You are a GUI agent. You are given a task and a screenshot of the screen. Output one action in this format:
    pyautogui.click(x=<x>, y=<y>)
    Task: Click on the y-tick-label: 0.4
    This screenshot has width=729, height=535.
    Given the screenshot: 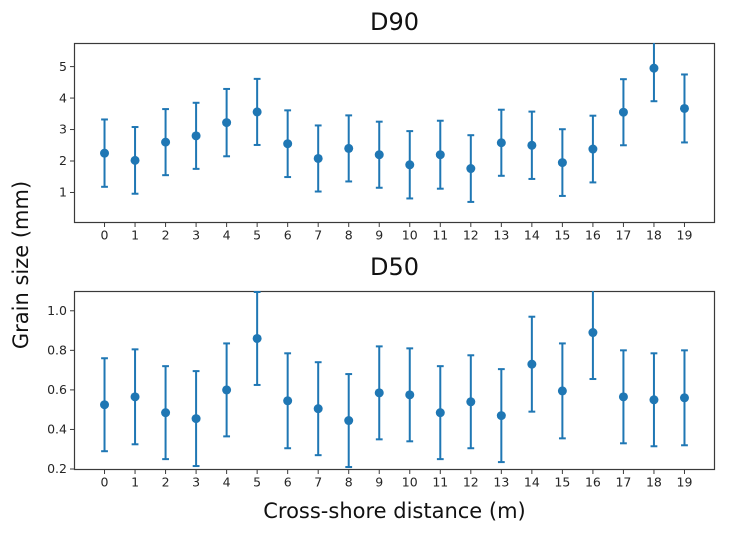 What is the action you would take?
    pyautogui.click(x=57, y=429)
    